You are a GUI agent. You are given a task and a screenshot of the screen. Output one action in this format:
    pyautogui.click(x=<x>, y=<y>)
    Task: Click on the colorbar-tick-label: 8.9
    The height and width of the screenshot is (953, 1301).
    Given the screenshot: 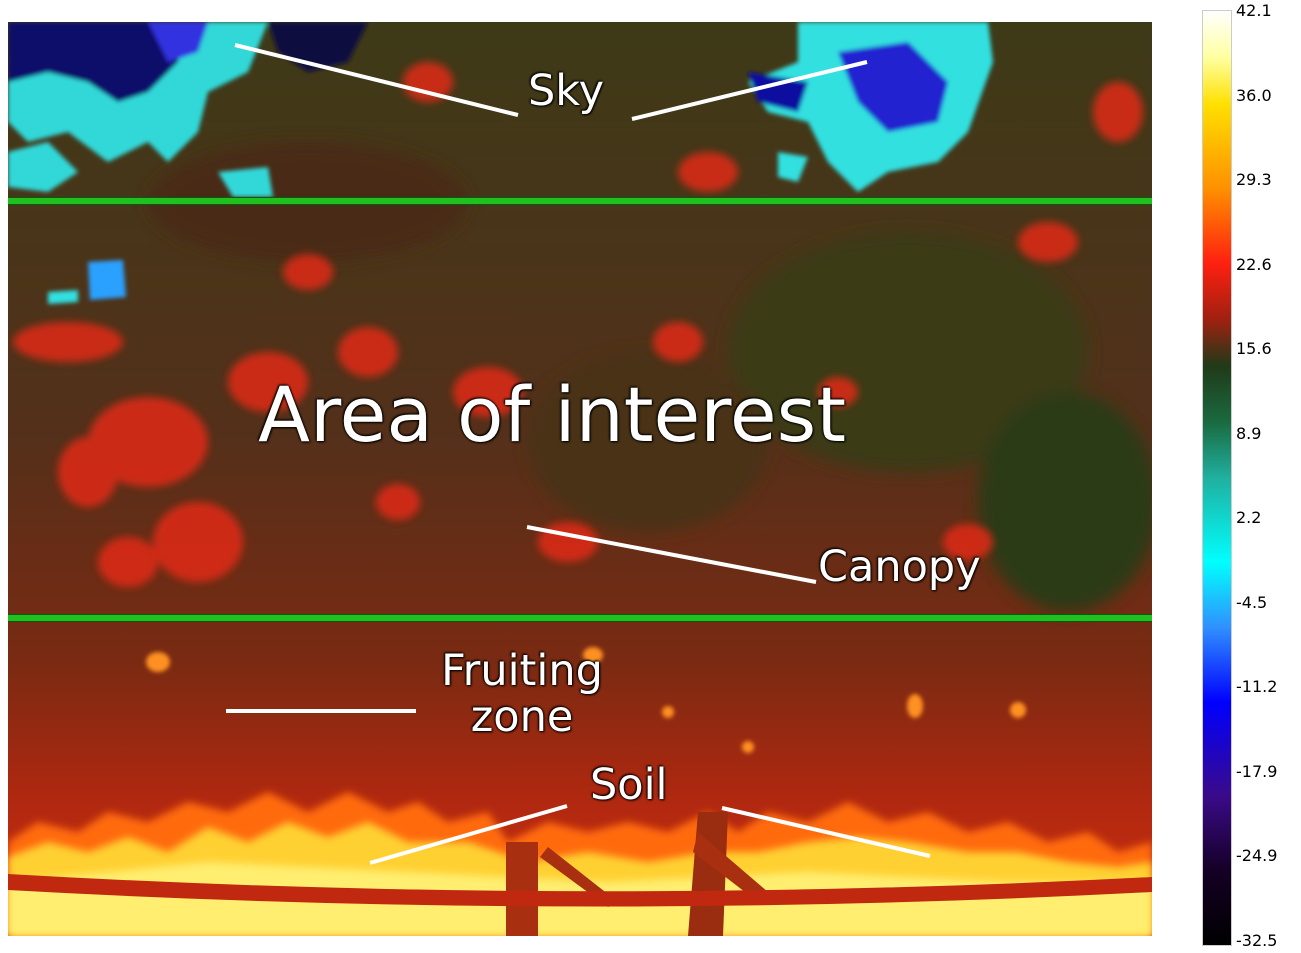 What is the action you would take?
    pyautogui.click(x=1249, y=433)
    